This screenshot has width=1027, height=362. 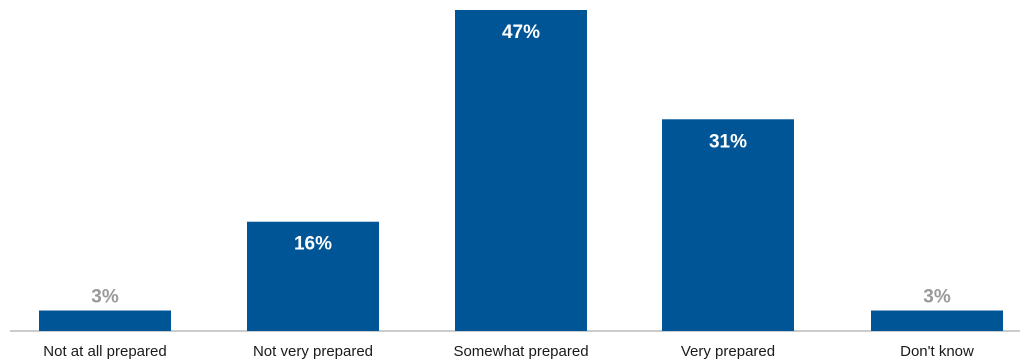 What do you see at coordinates (313, 351) in the screenshot?
I see `category-label-1: Not very prepared` at bounding box center [313, 351].